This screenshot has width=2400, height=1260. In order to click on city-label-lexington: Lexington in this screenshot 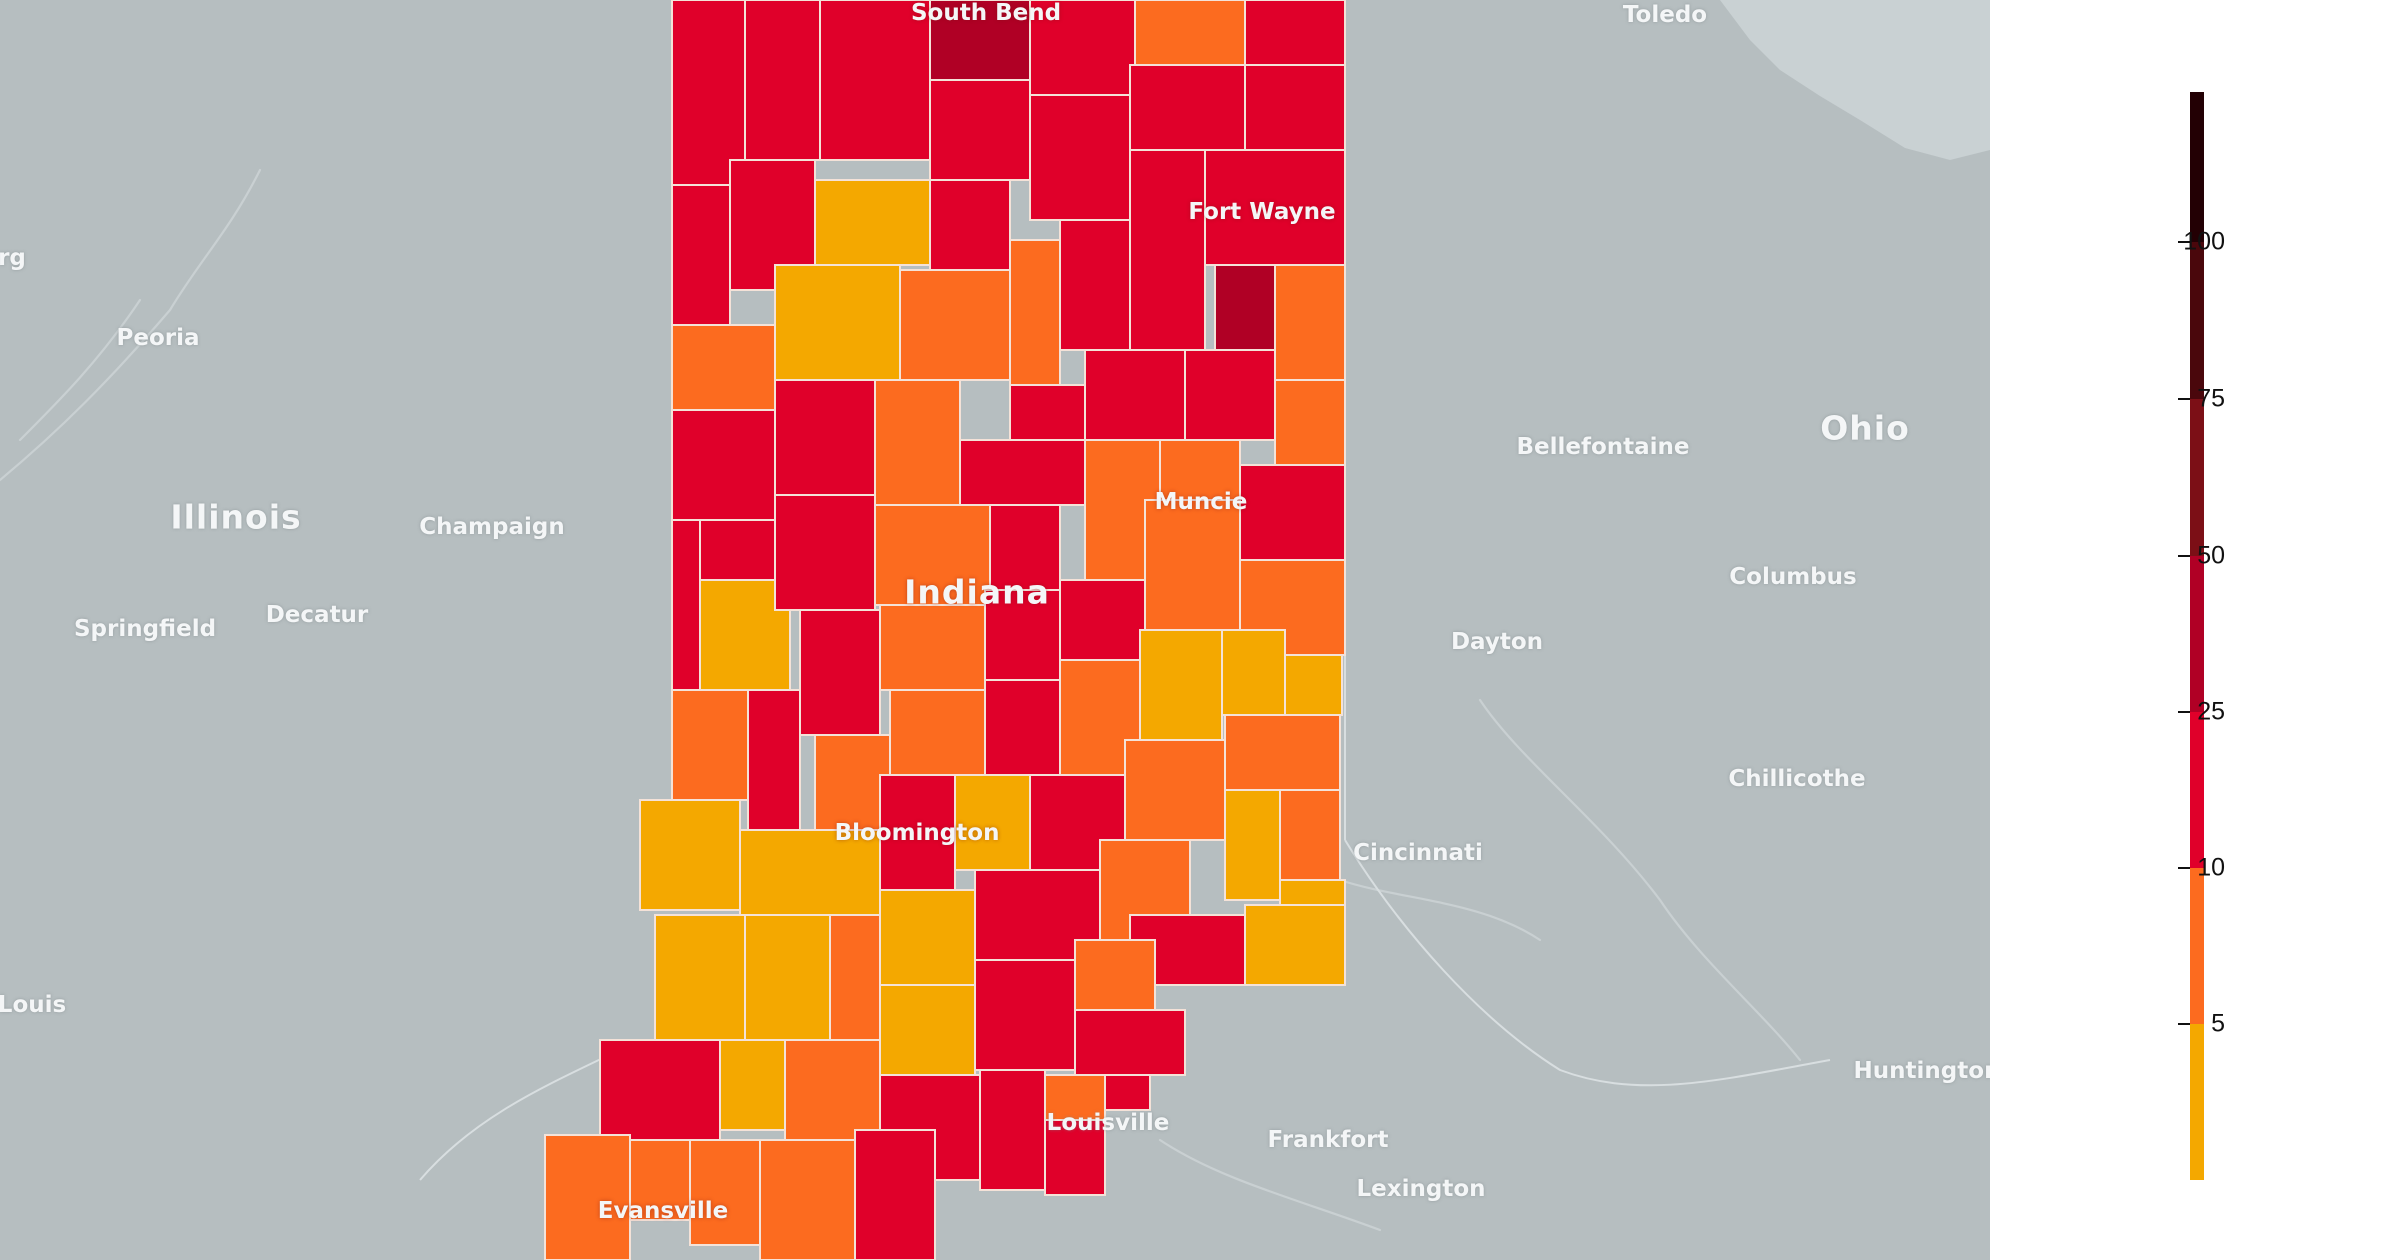, I will do `click(1421, 1189)`.